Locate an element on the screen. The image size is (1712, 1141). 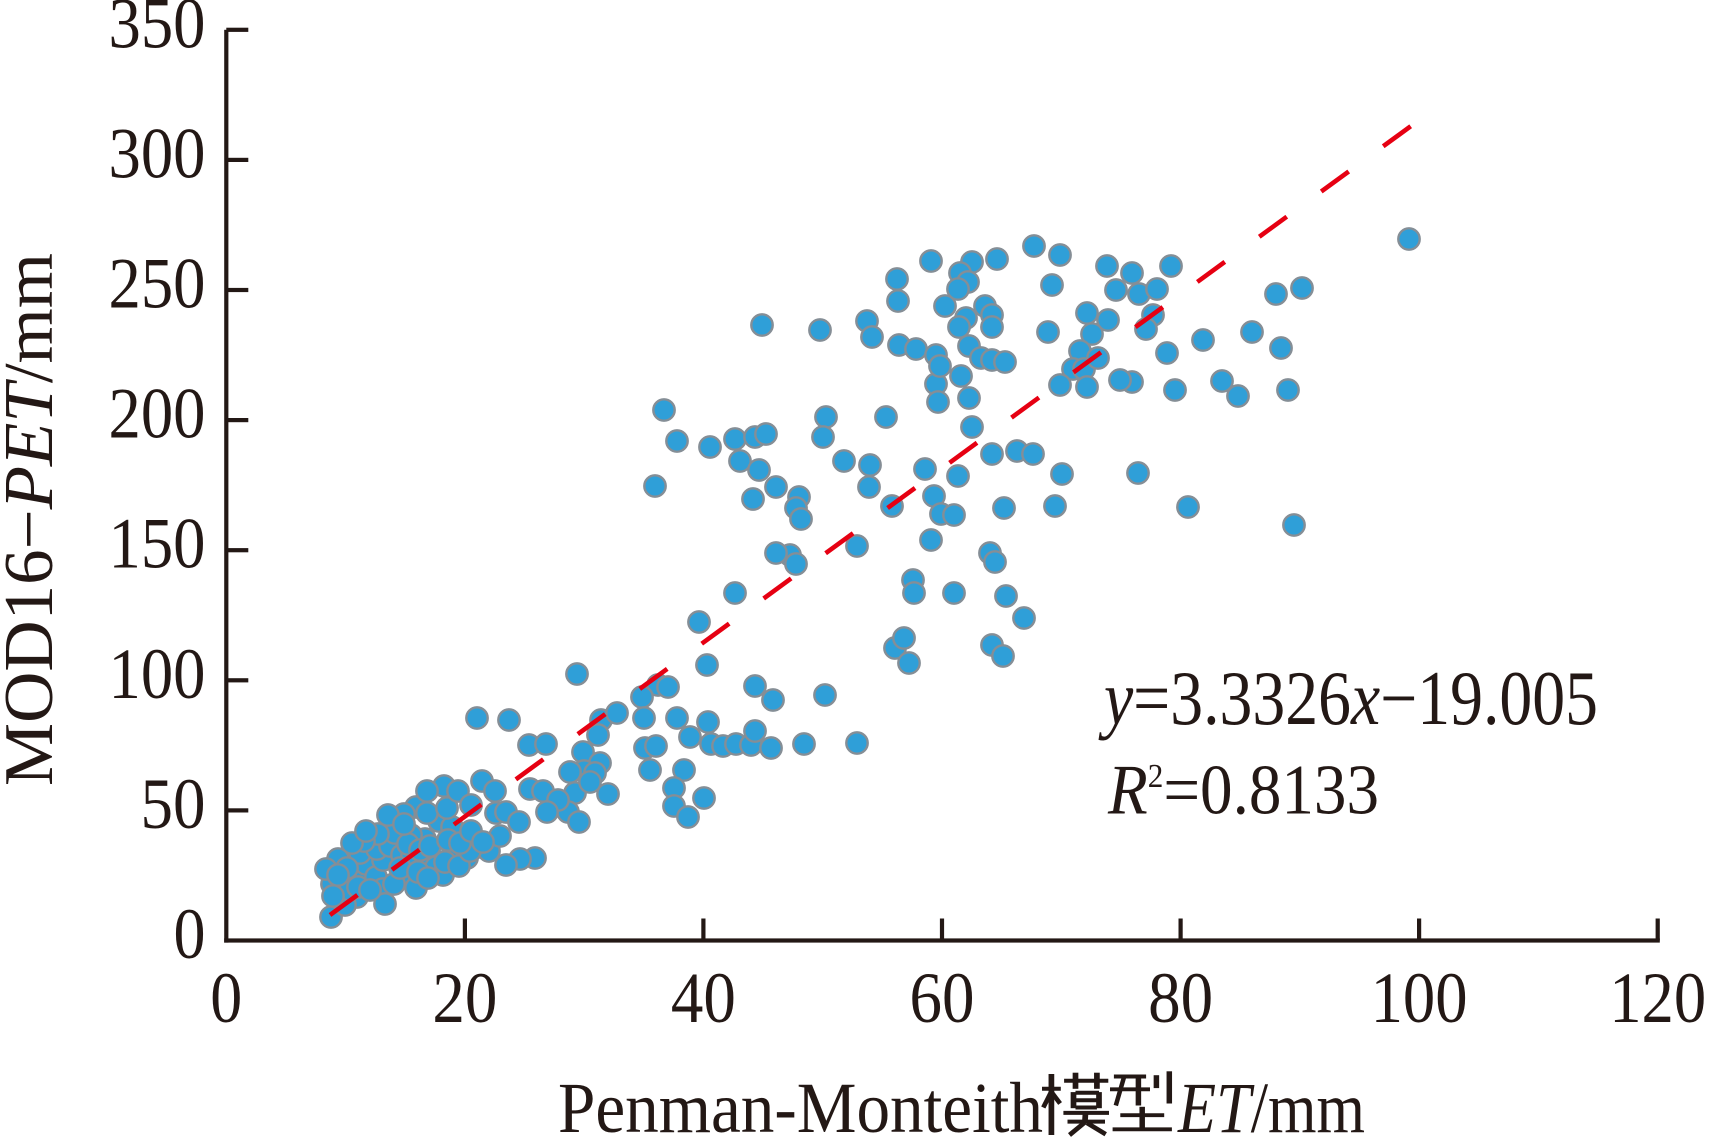
svg-text: 60 is located at coordinates (942, 998).